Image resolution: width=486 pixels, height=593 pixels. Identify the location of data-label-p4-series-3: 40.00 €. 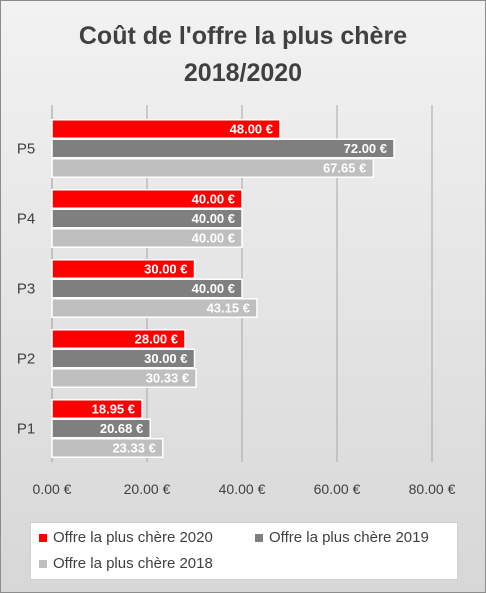
(213, 238).